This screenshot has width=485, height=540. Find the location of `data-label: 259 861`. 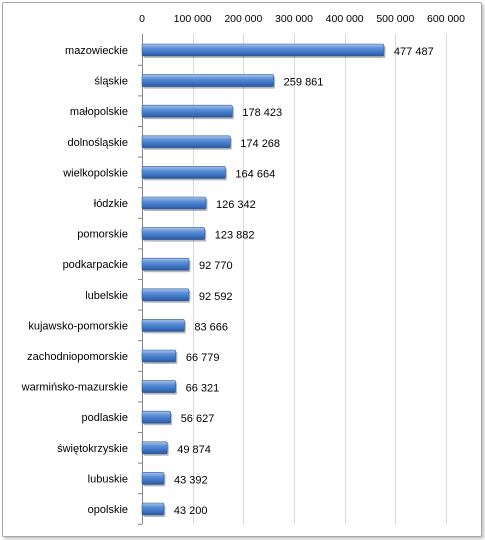

data-label: 259 861 is located at coordinates (304, 83).